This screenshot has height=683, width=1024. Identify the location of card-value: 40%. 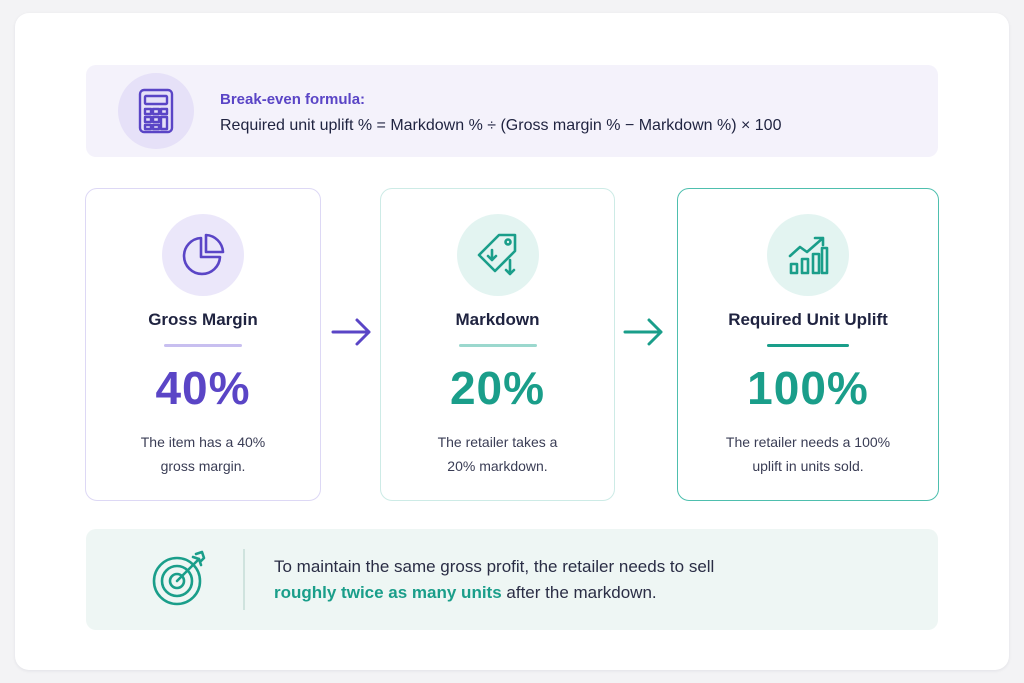
(203, 388).